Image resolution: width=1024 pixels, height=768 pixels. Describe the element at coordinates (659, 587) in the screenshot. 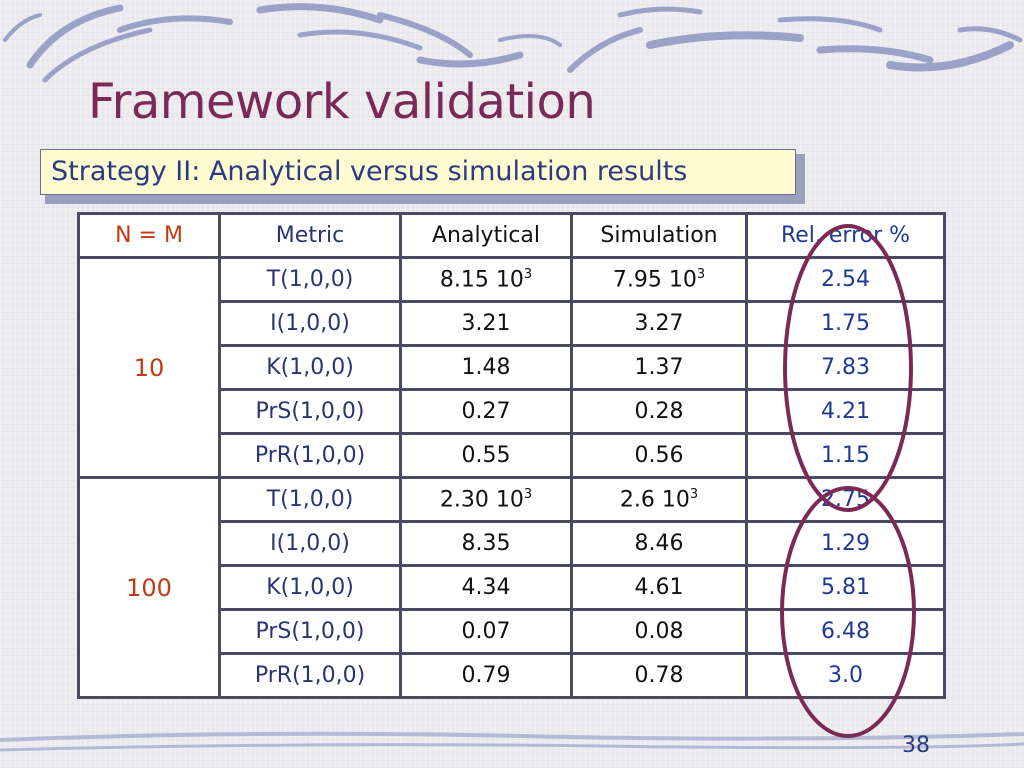

I see `simulation-cell: 4.61` at that location.